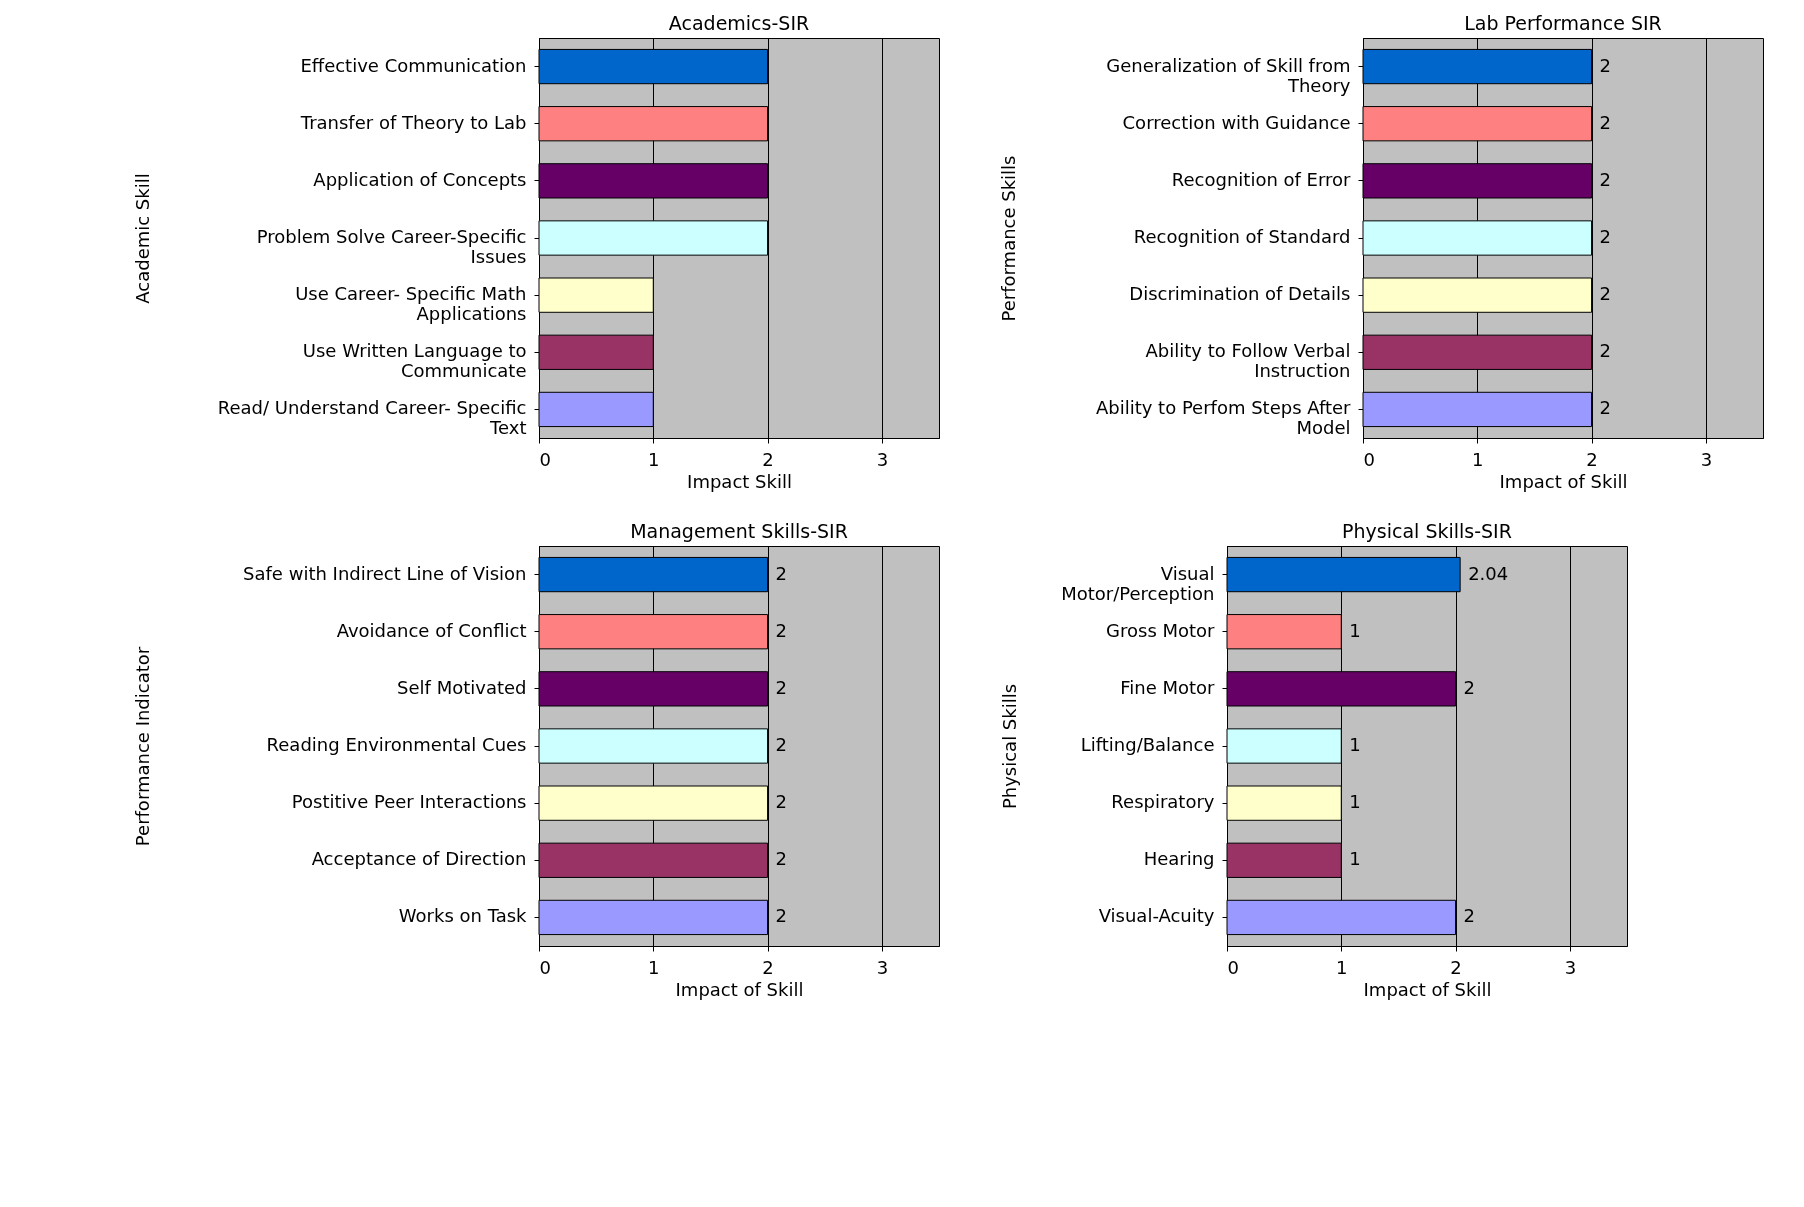  Describe the element at coordinates (1163, 802) in the screenshot. I see `y-tick-label: Respiratory` at that location.